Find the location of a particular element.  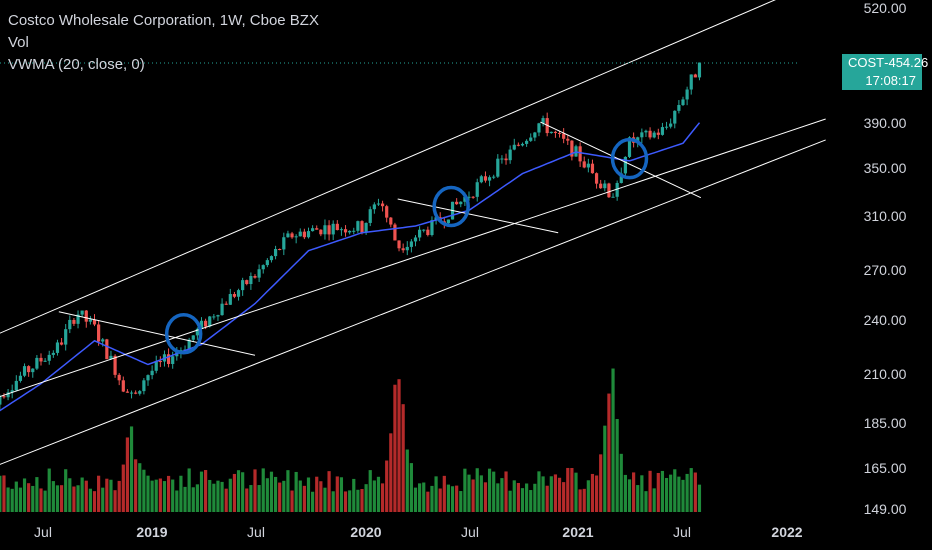

highlight-circle is located at coordinates (629, 158).